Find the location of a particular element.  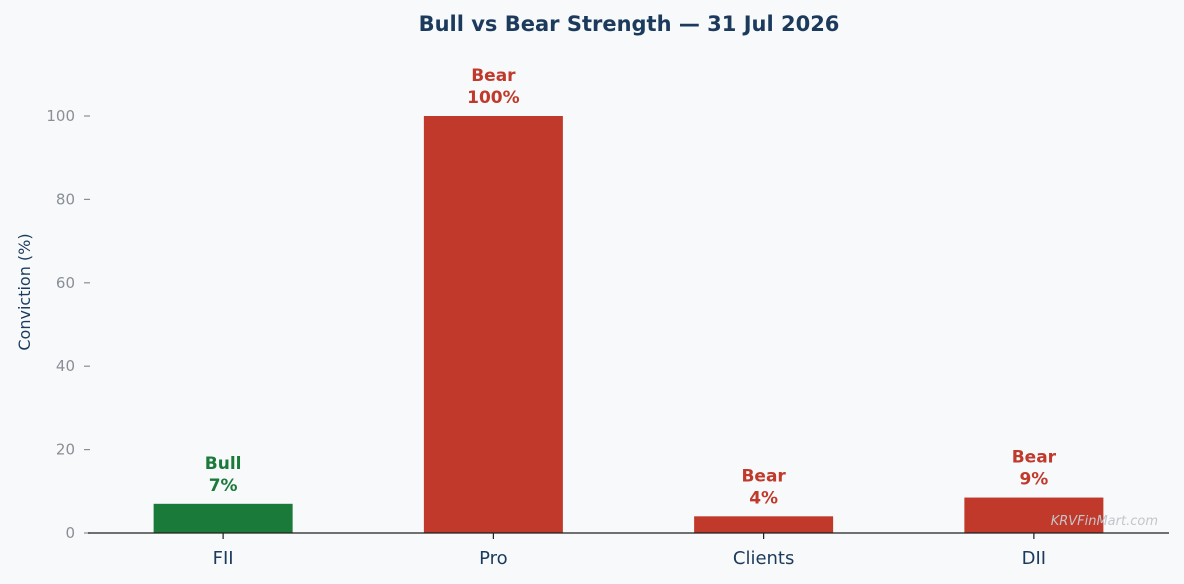

y-tick-label: 100 is located at coordinates (60, 116).